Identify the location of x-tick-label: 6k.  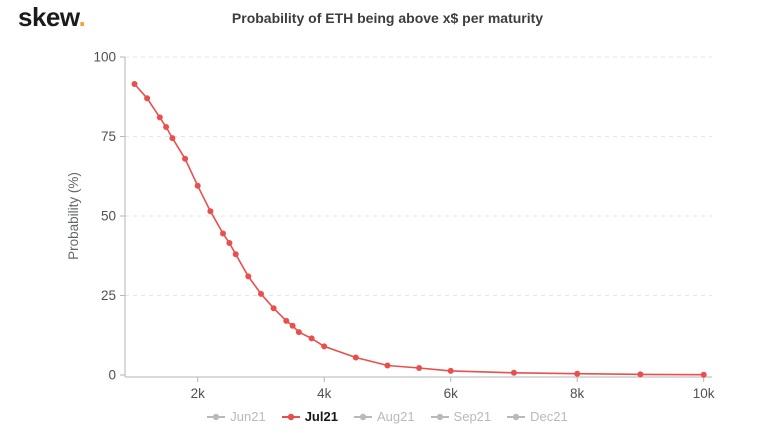
(451, 393).